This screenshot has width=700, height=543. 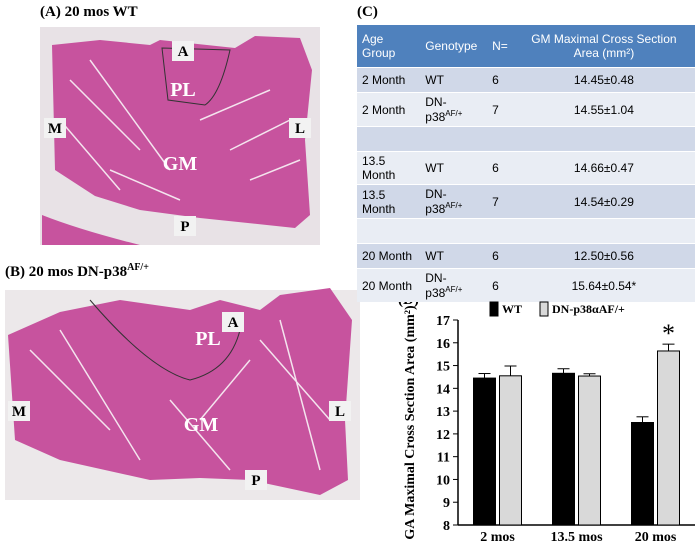 I want to click on table-cell: 14.45±0.48, so click(x=603, y=80).